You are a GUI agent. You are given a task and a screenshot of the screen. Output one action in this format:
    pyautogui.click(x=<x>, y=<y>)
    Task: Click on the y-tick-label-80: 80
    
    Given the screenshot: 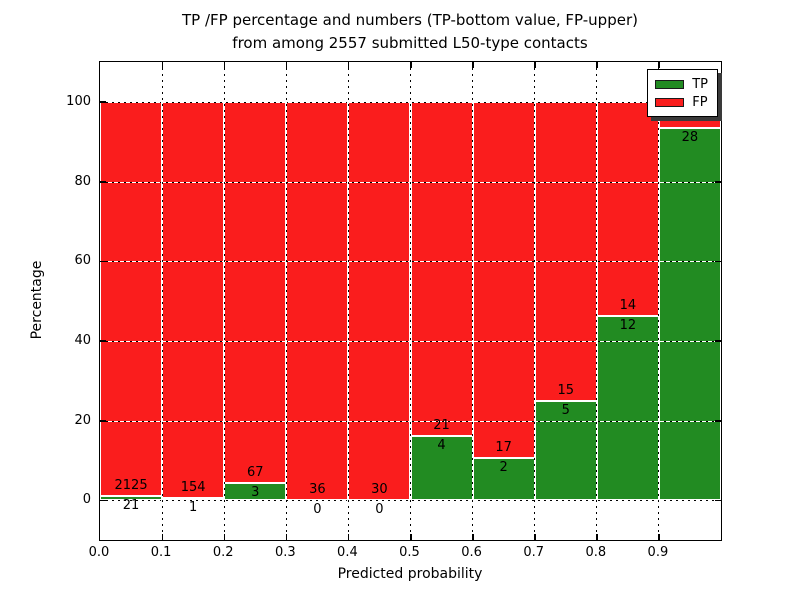 What is the action you would take?
    pyautogui.click(x=82, y=181)
    